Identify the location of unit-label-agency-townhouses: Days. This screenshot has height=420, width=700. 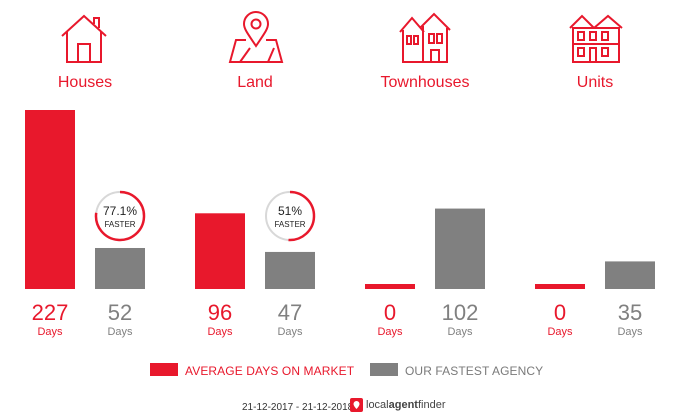
(460, 332).